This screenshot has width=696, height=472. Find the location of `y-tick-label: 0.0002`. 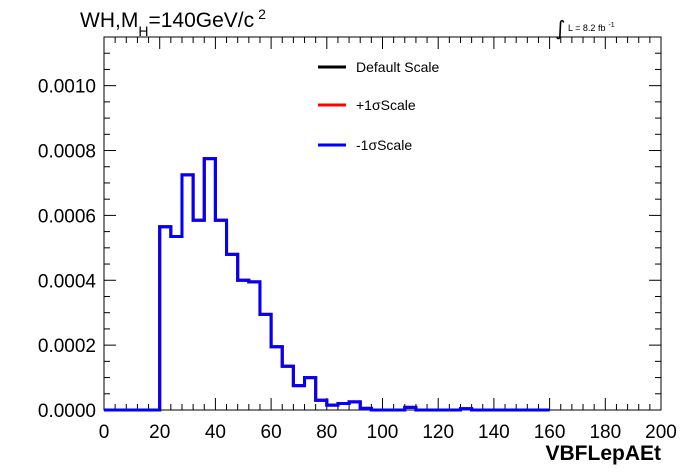

y-tick-label: 0.0002 is located at coordinates (67, 346).